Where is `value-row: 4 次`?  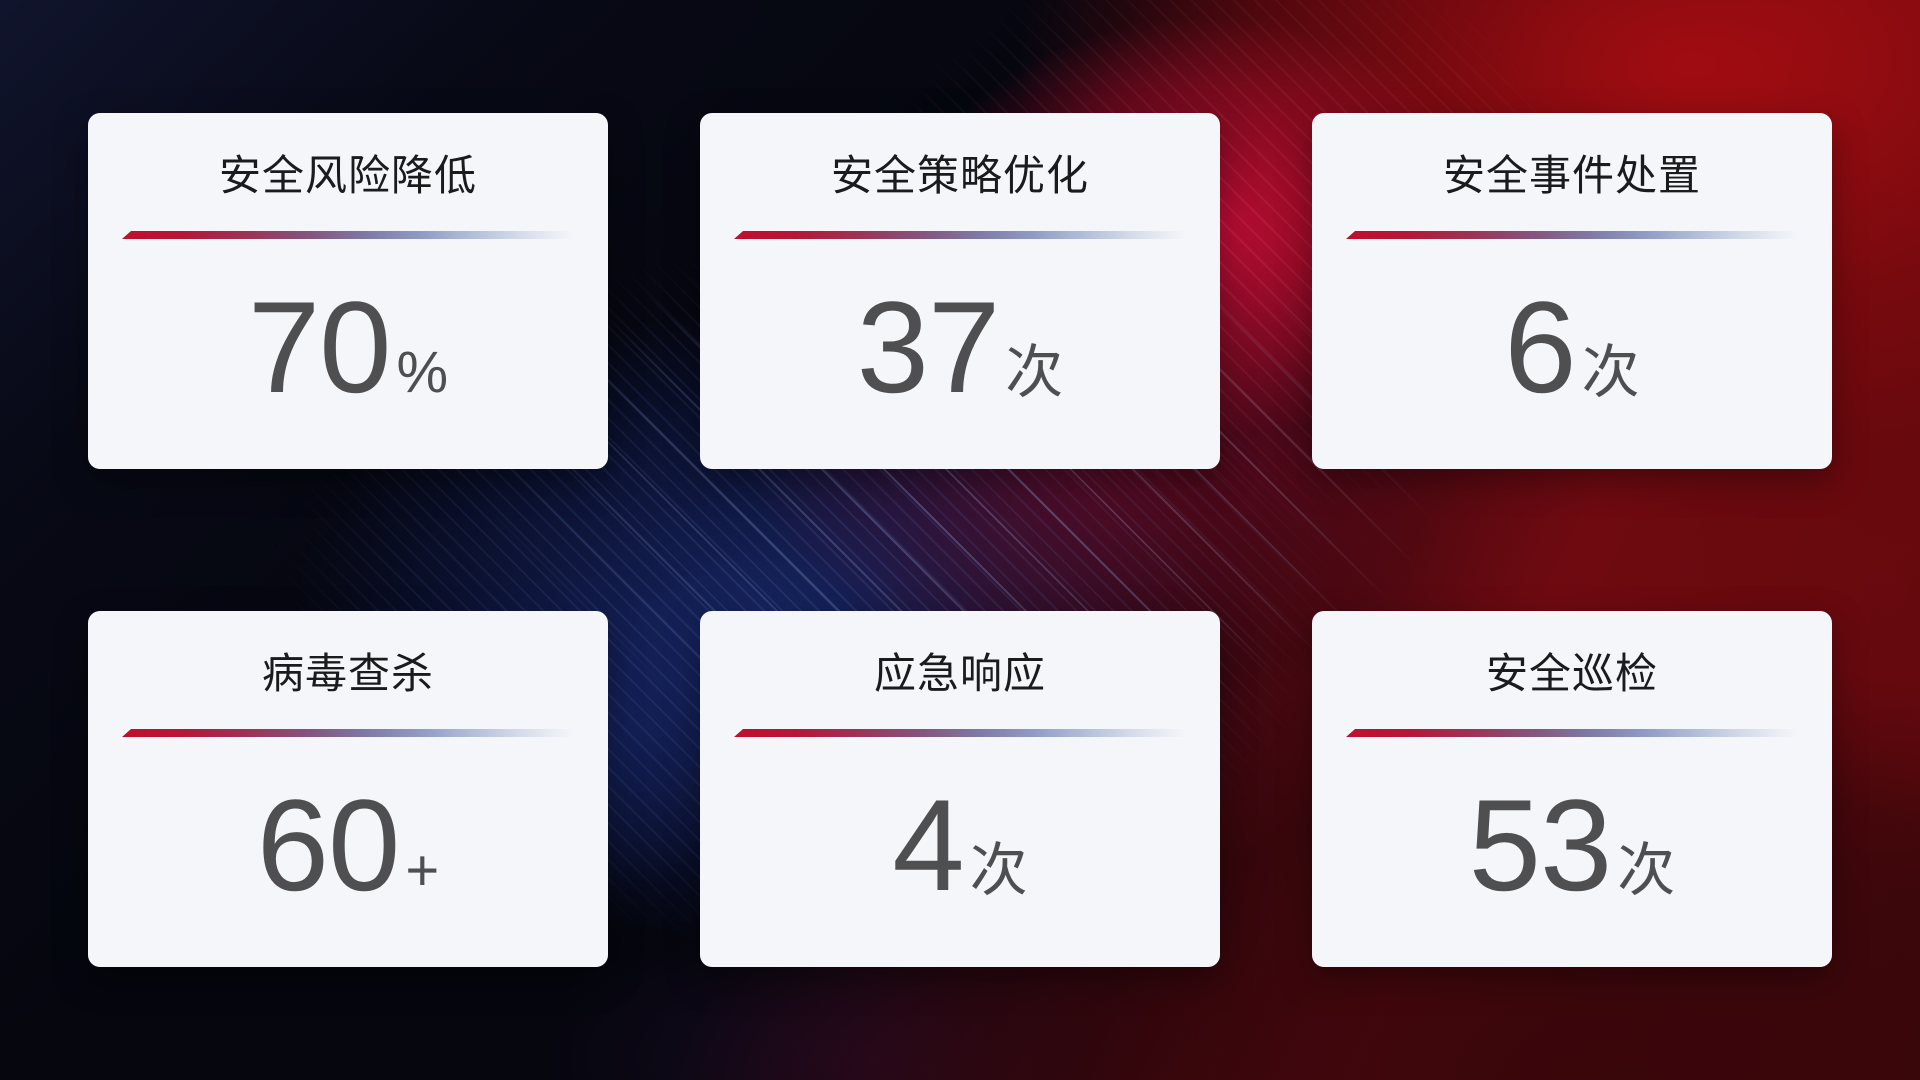
value-row: 4 次 is located at coordinates (959, 845).